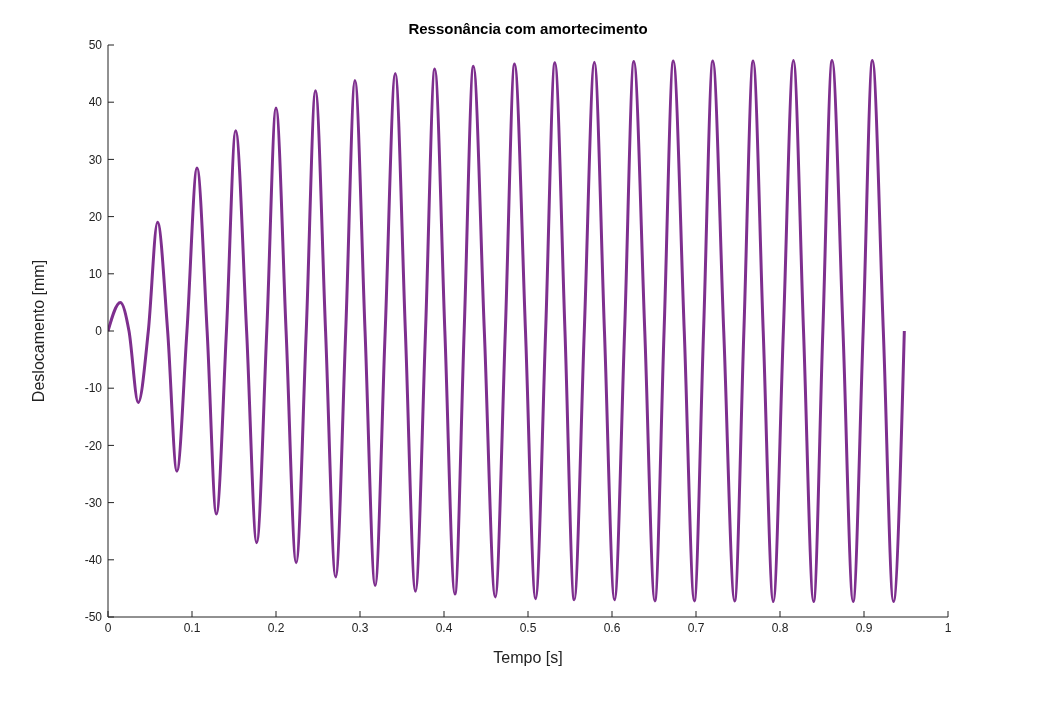 The width and height of the screenshot is (1063, 728). What do you see at coordinates (948, 627) in the screenshot?
I see `x-tick-label: 1` at bounding box center [948, 627].